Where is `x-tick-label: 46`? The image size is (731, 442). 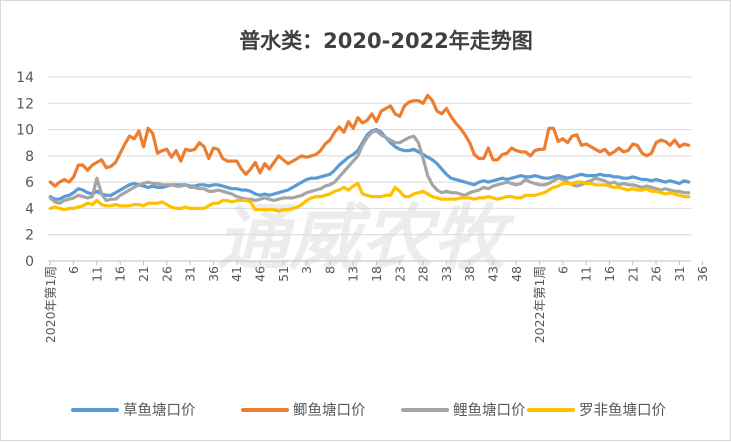 x-tick-label: 46 is located at coordinates (260, 274).